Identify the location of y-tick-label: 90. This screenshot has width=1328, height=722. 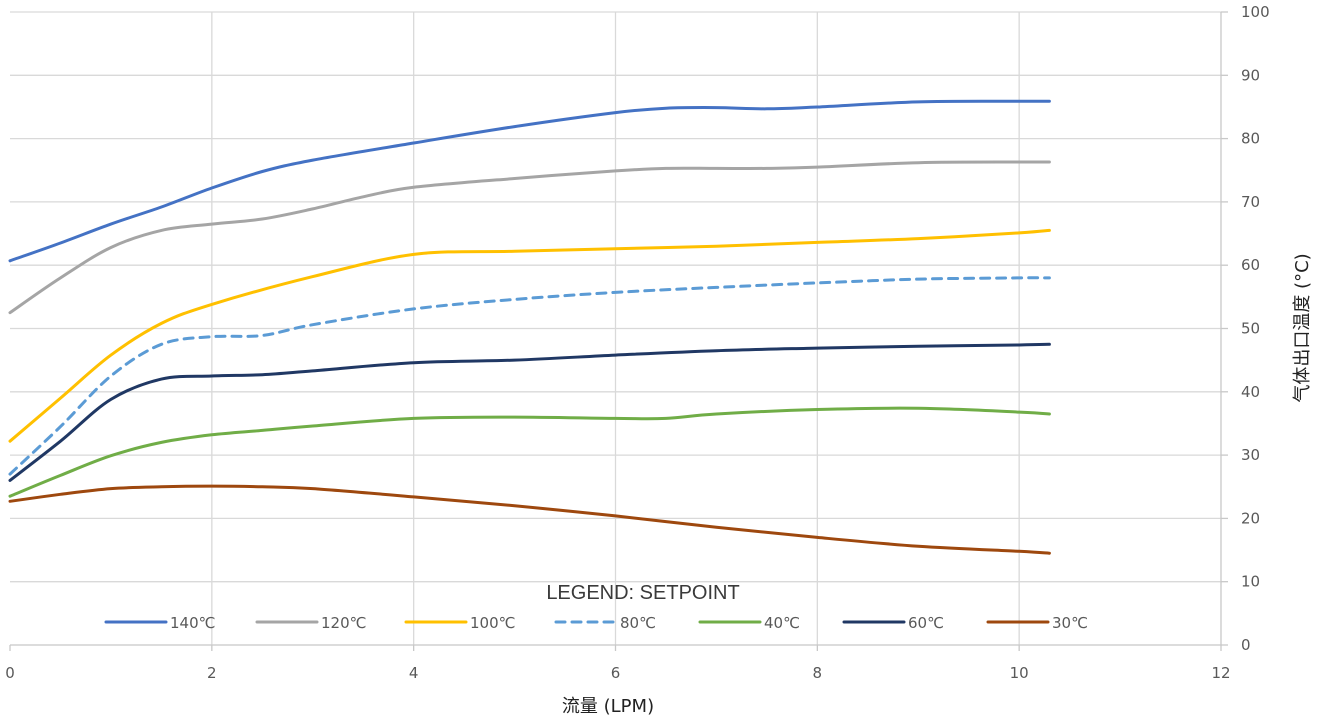
(1250, 75).